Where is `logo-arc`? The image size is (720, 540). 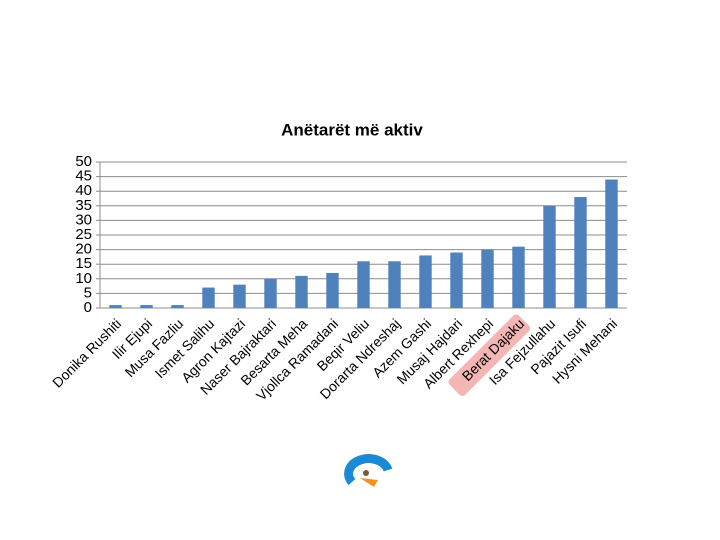 logo-arc is located at coordinates (368, 469).